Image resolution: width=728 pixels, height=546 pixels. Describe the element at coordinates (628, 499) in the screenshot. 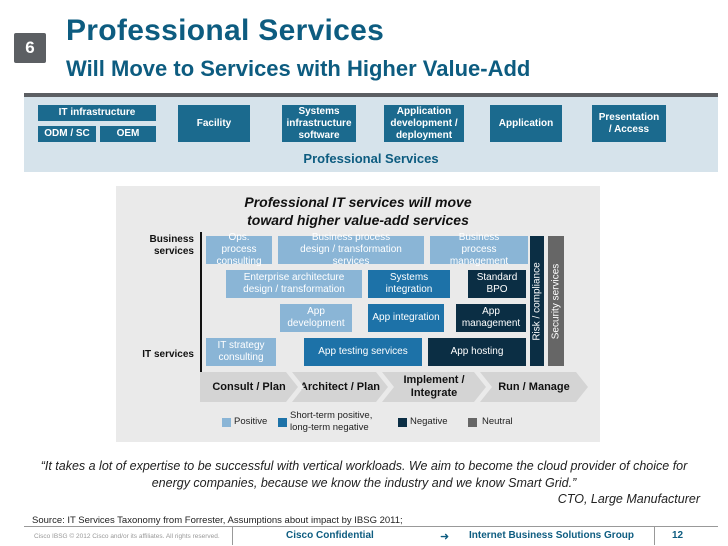

I see `quote-attribution: CTO, Large Manufacturer` at that location.